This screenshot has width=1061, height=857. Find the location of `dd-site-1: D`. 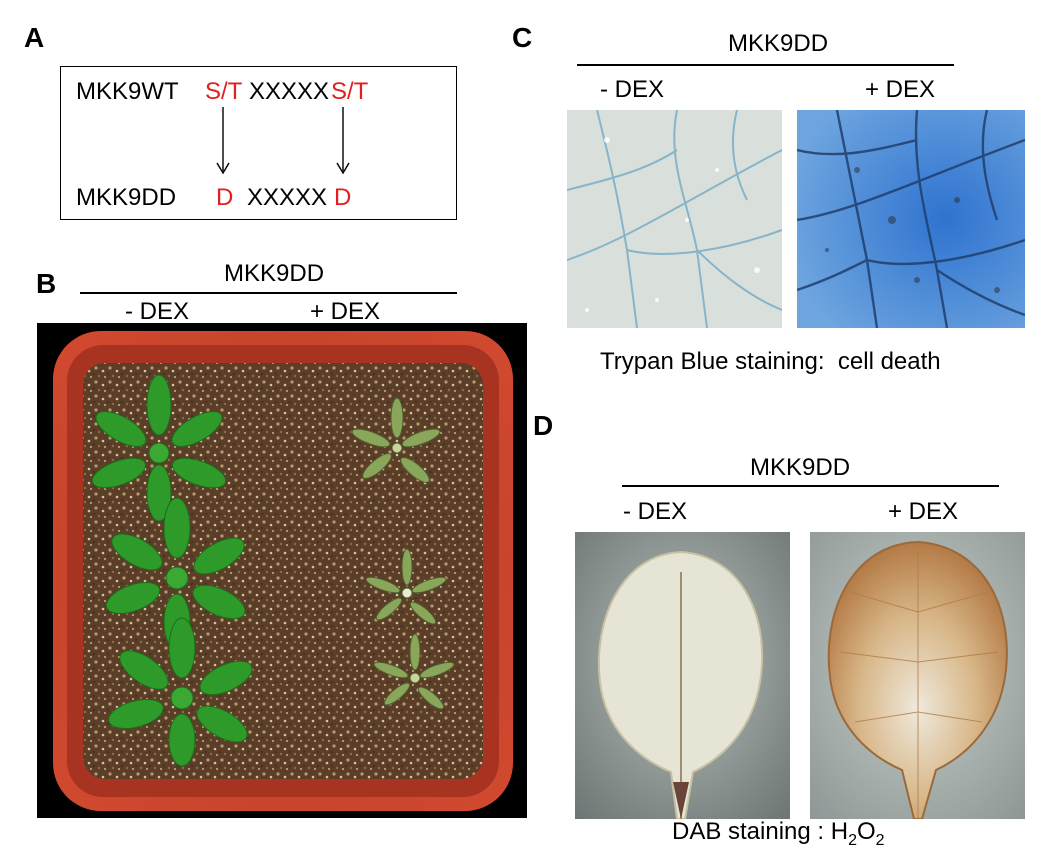

dd-site-1: D is located at coordinates (225, 197).